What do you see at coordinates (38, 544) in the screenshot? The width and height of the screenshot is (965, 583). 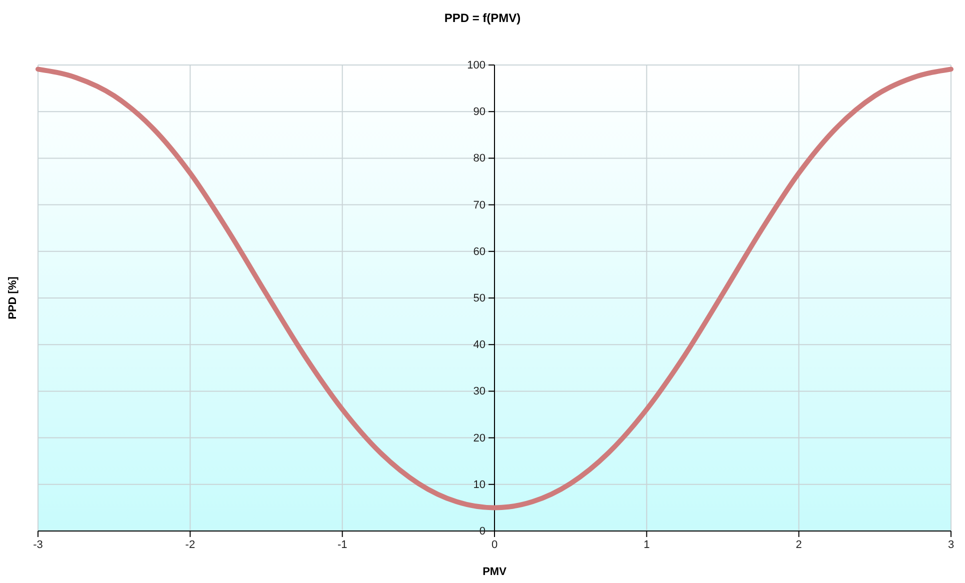 I see `x-tick-label: -3` at bounding box center [38, 544].